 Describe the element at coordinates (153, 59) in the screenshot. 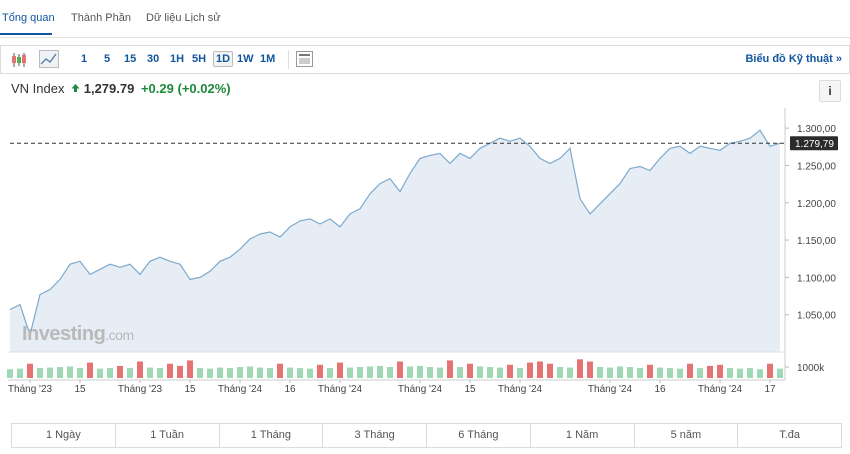

I see `interval-button: 30` at that location.